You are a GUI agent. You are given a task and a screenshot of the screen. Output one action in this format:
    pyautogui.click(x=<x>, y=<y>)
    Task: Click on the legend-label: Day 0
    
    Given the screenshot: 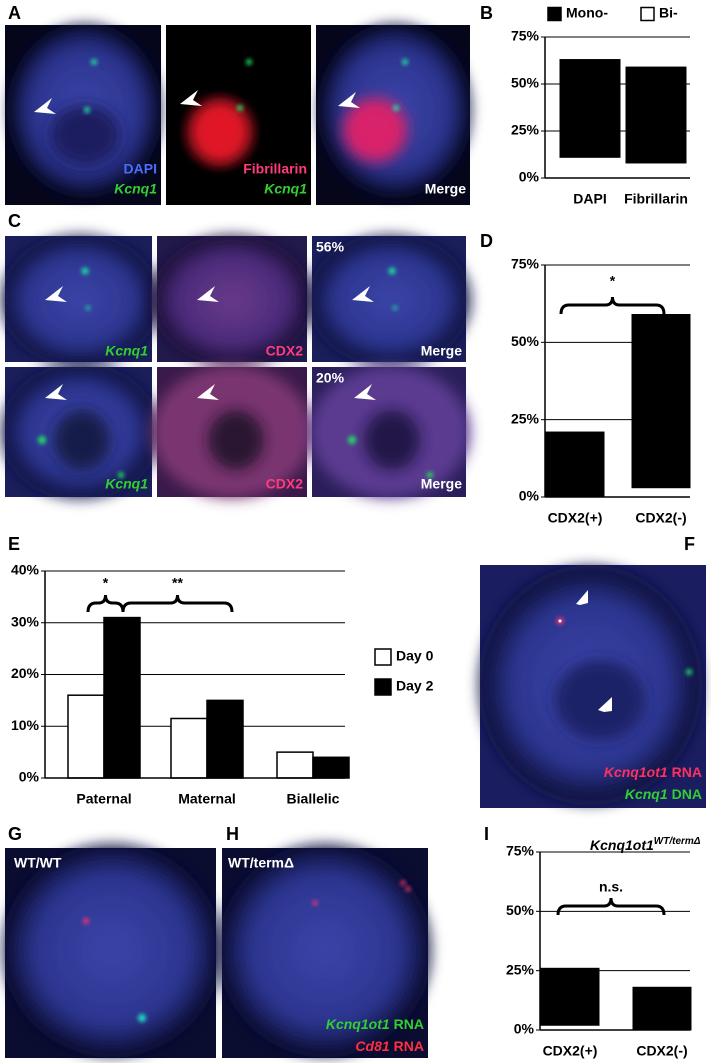 What is the action you would take?
    pyautogui.click(x=415, y=656)
    